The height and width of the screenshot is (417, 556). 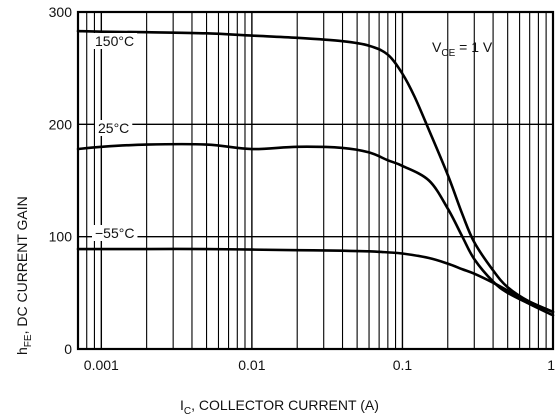 What do you see at coordinates (24, 275) in the screenshot?
I see `y-axis-label: hFE, DC CURRENT GAIN` at bounding box center [24, 275].